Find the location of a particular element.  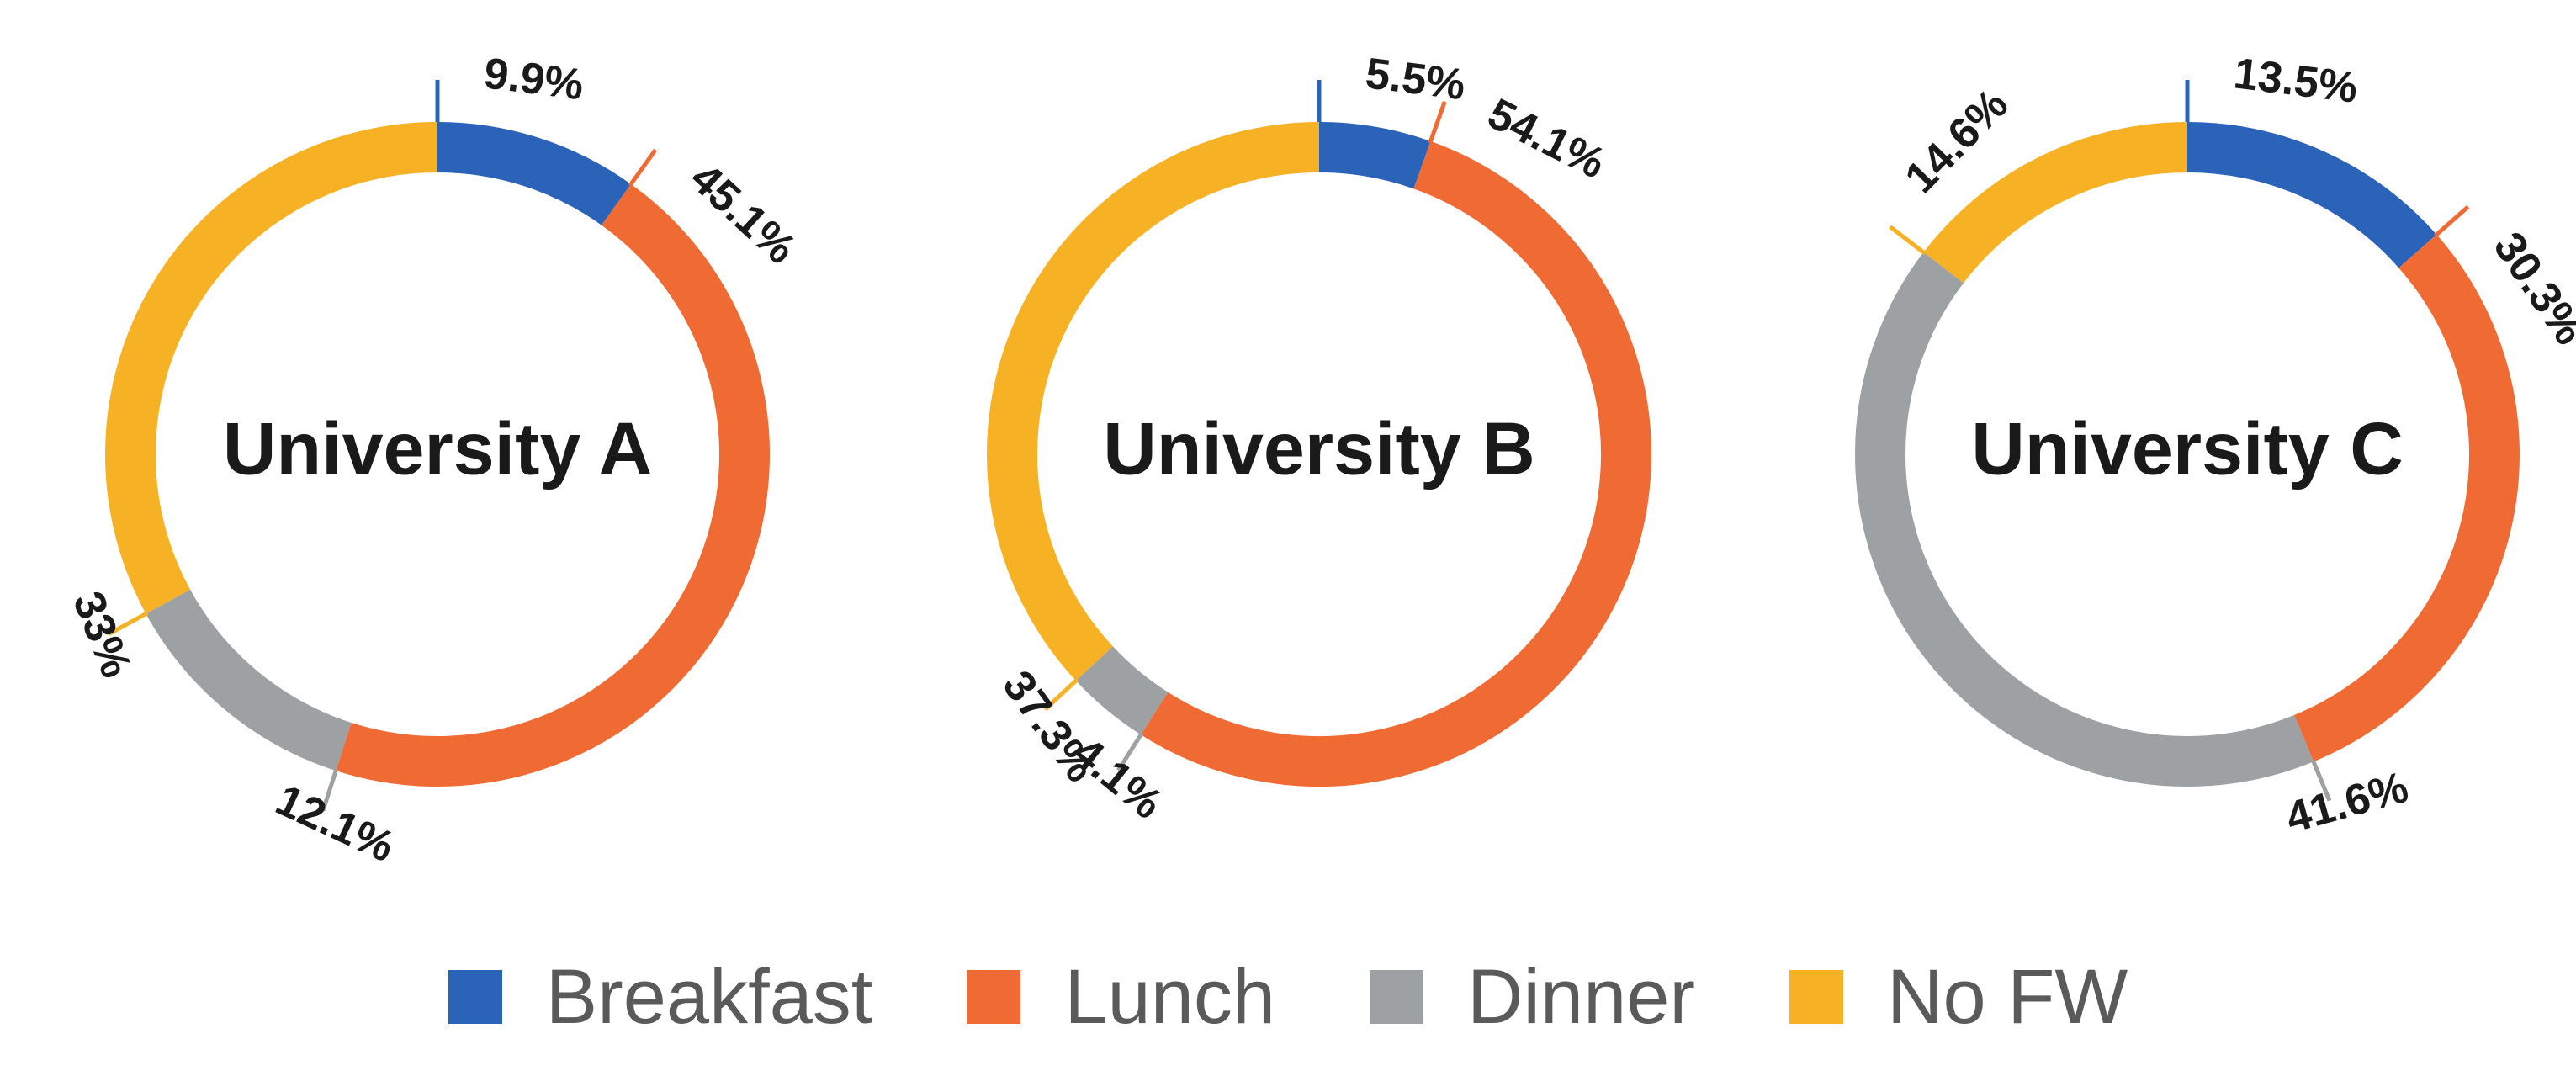

tick-university-a-lunch is located at coordinates (643, 167).